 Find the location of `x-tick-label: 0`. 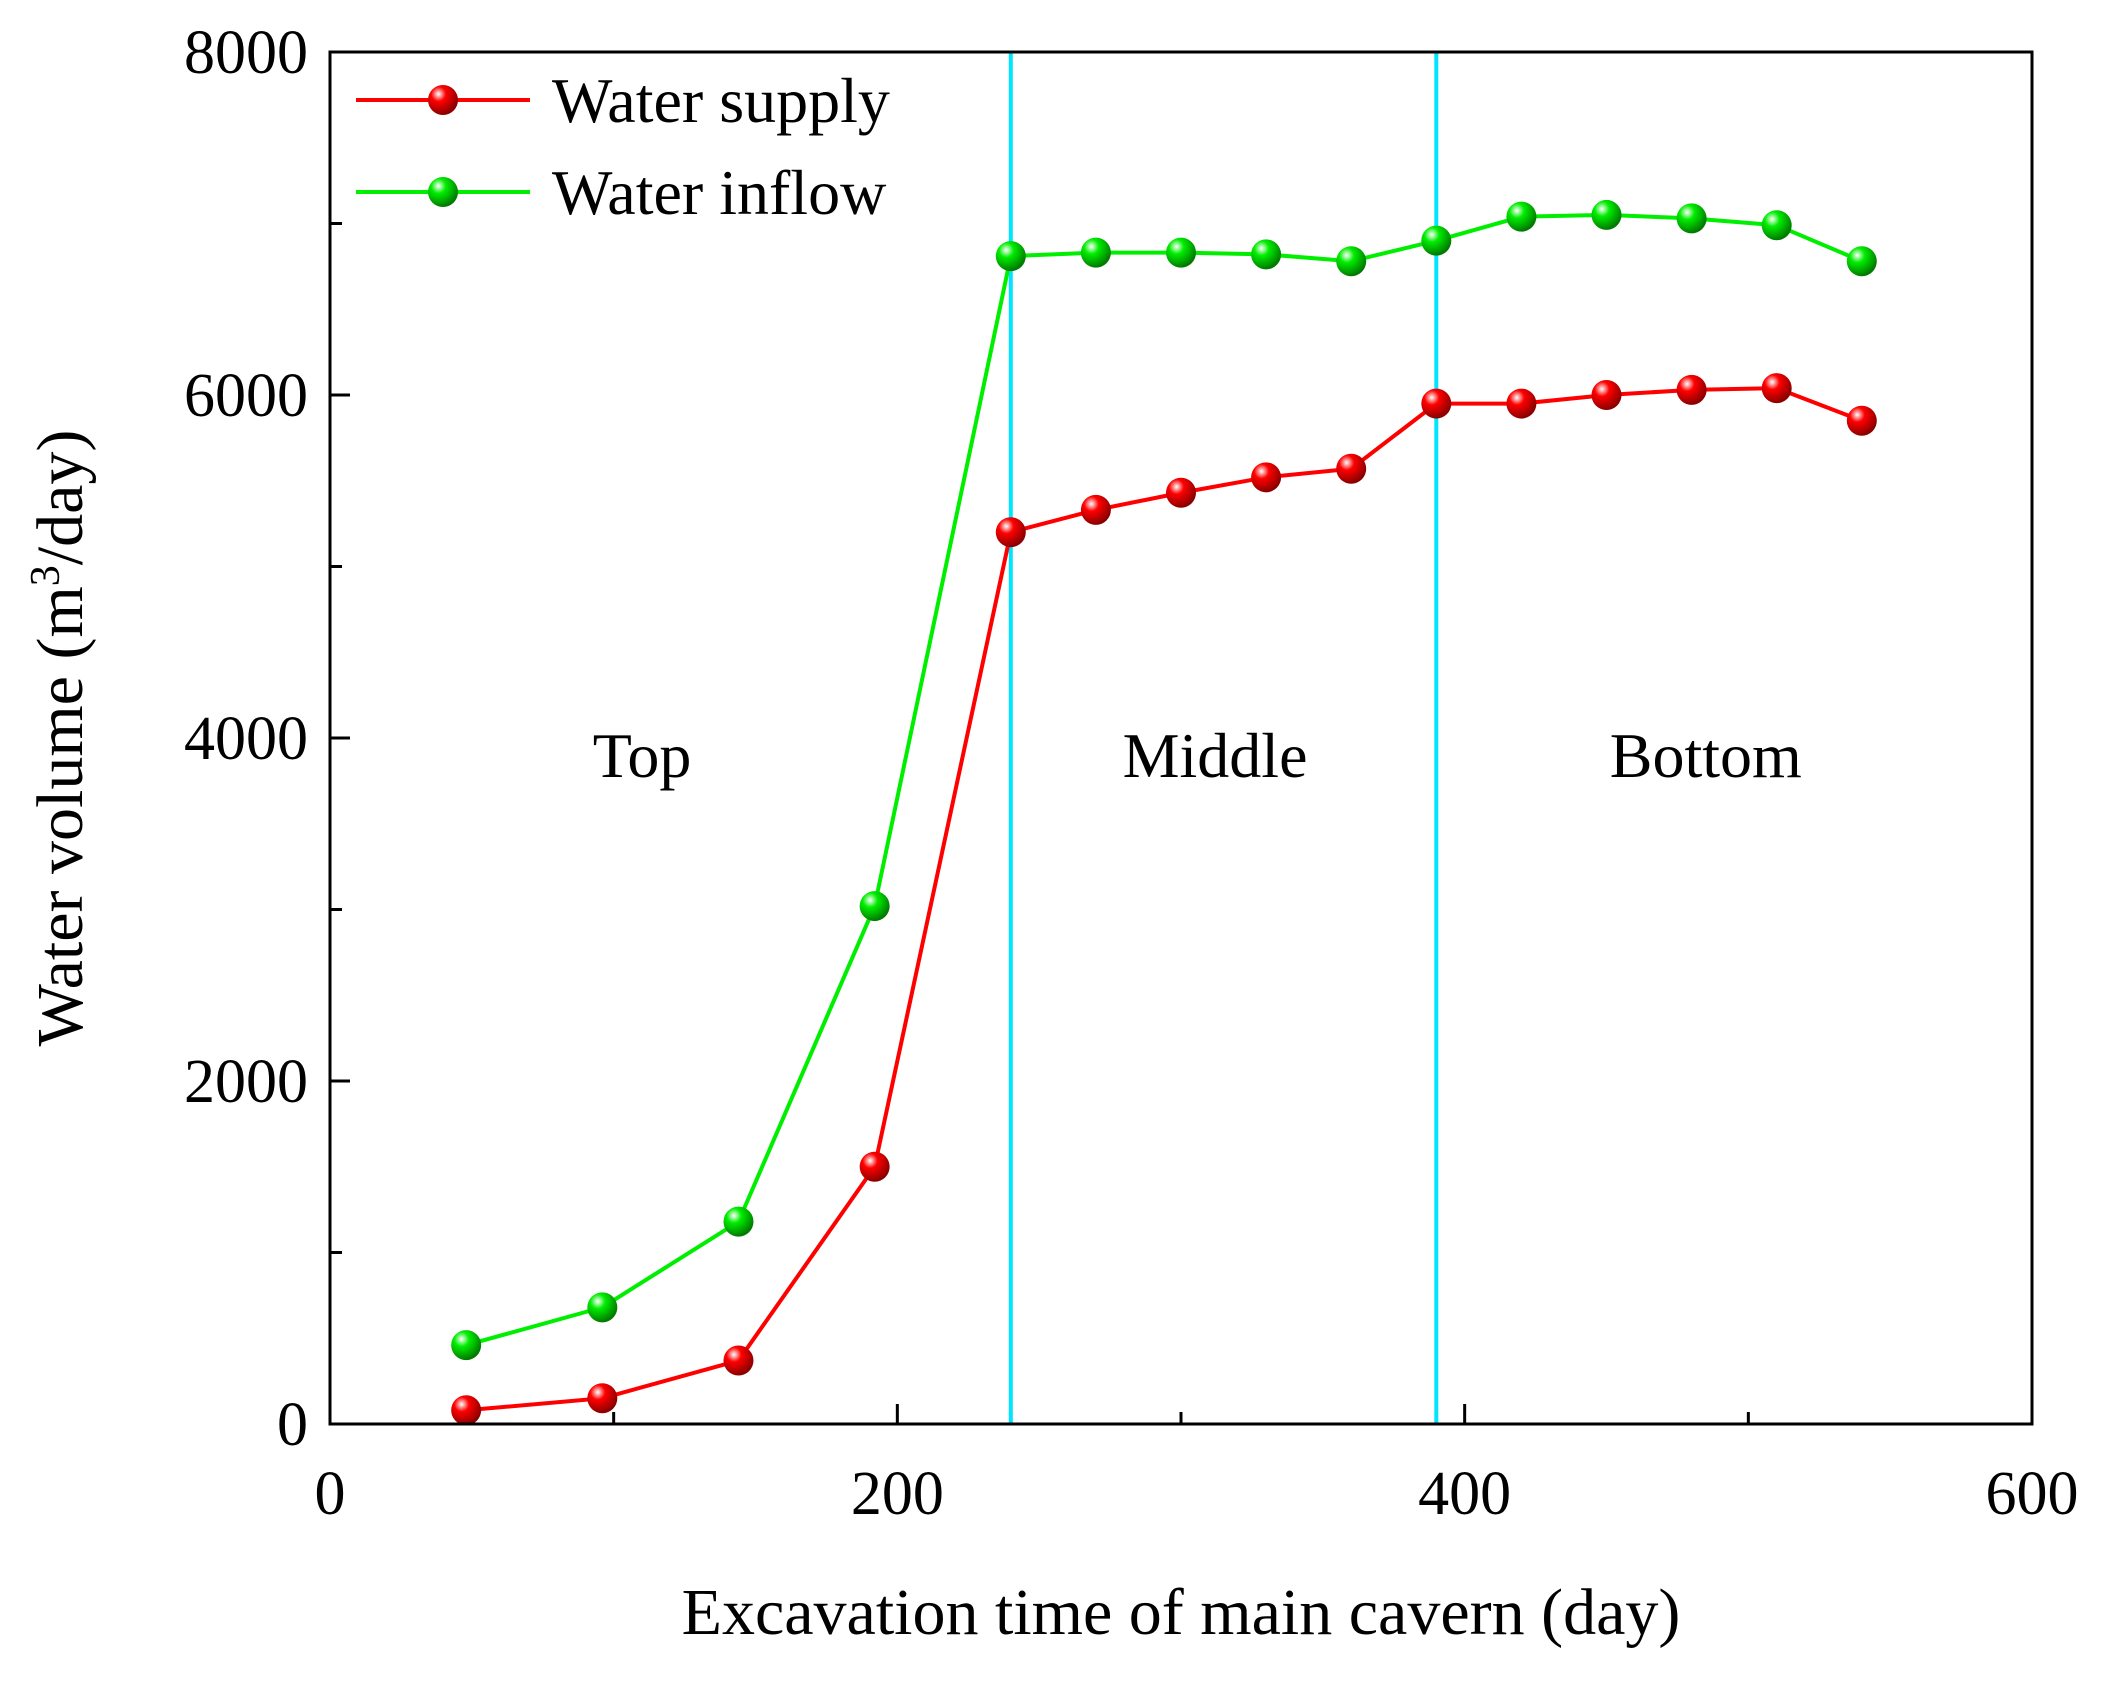

x-tick-label: 0 is located at coordinates (330, 1494).